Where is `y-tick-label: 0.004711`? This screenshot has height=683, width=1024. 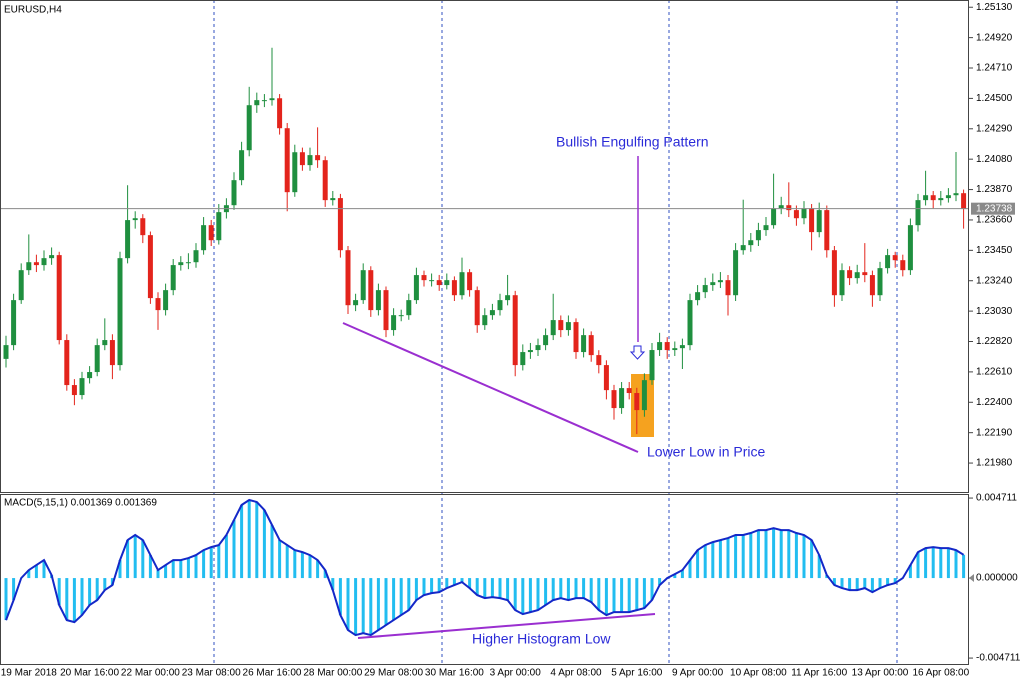
y-tick-label: 0.004711 is located at coordinates (996, 498).